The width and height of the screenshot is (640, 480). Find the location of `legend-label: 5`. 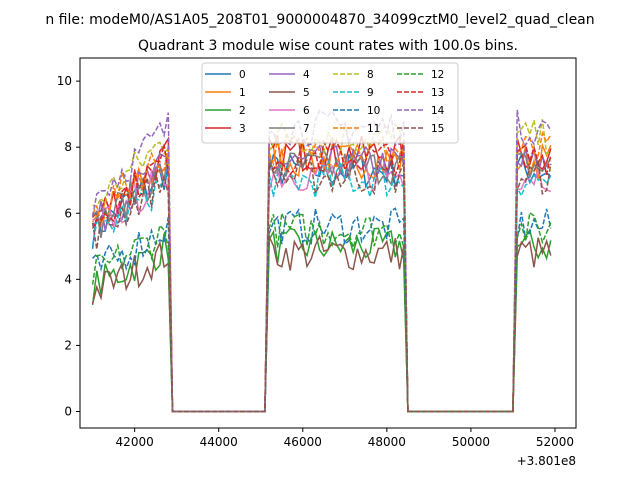

legend-label: 5 is located at coordinates (306, 93).